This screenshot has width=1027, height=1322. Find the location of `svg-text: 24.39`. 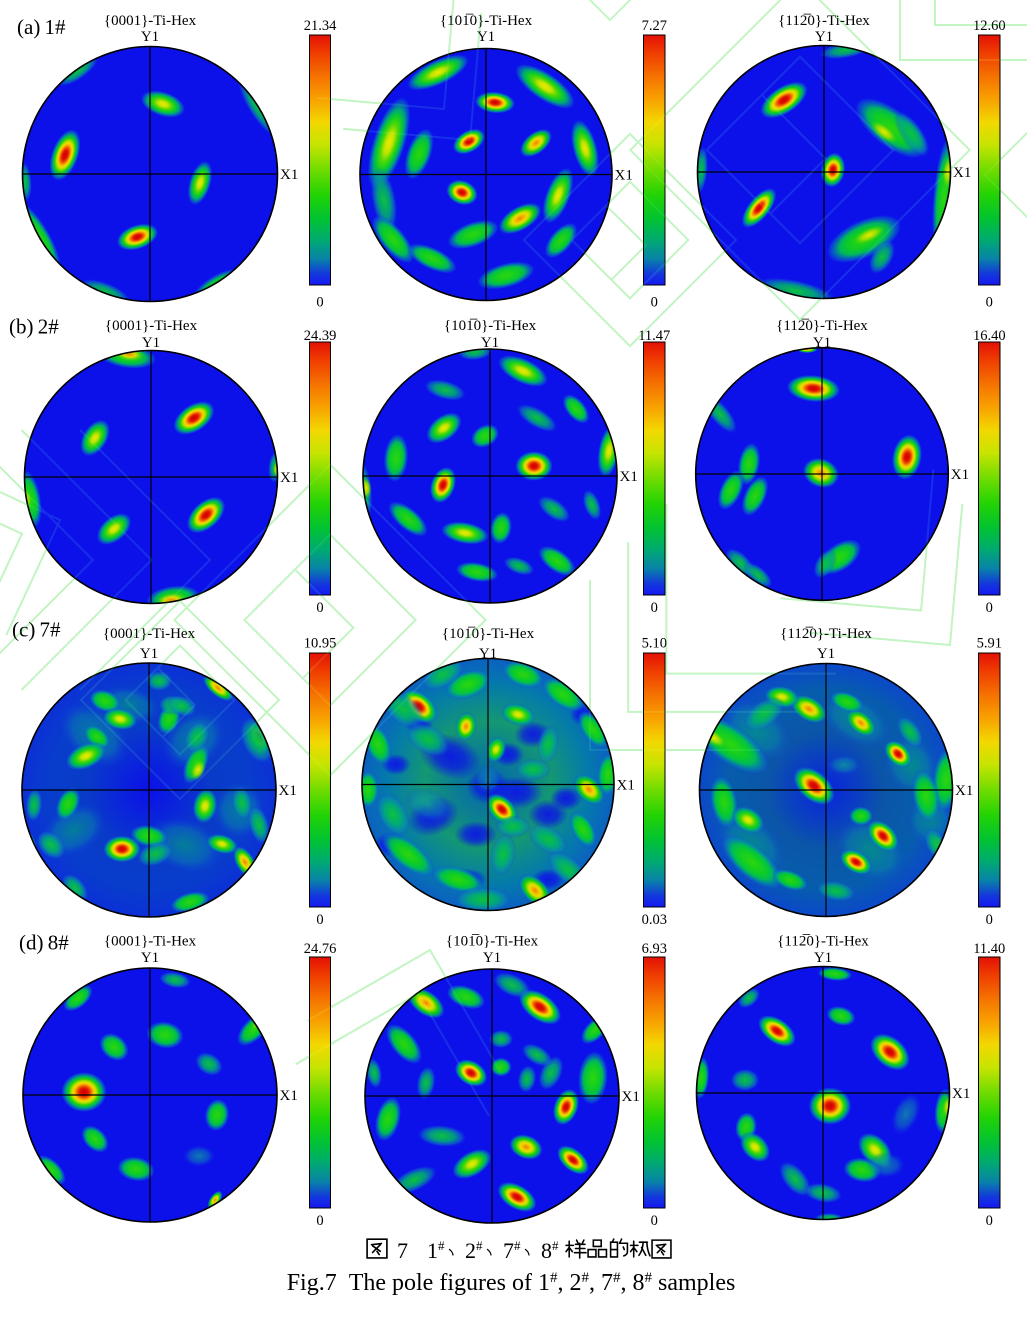

svg-text: 24.39 is located at coordinates (320, 336).